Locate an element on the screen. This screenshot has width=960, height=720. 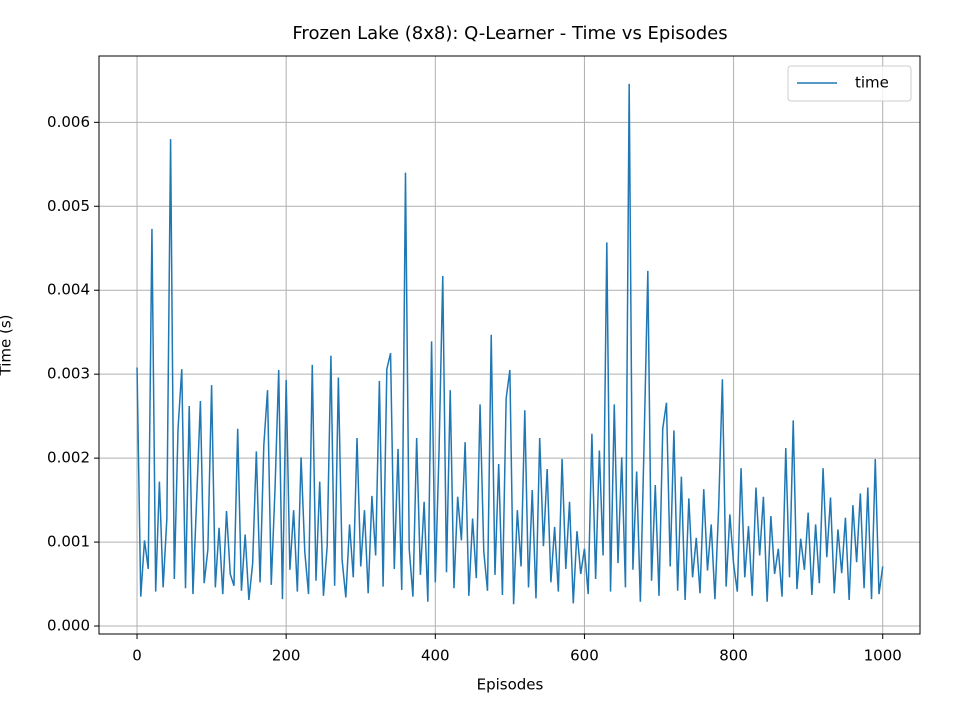
y-tick-label: 0.006 is located at coordinates (68, 122).